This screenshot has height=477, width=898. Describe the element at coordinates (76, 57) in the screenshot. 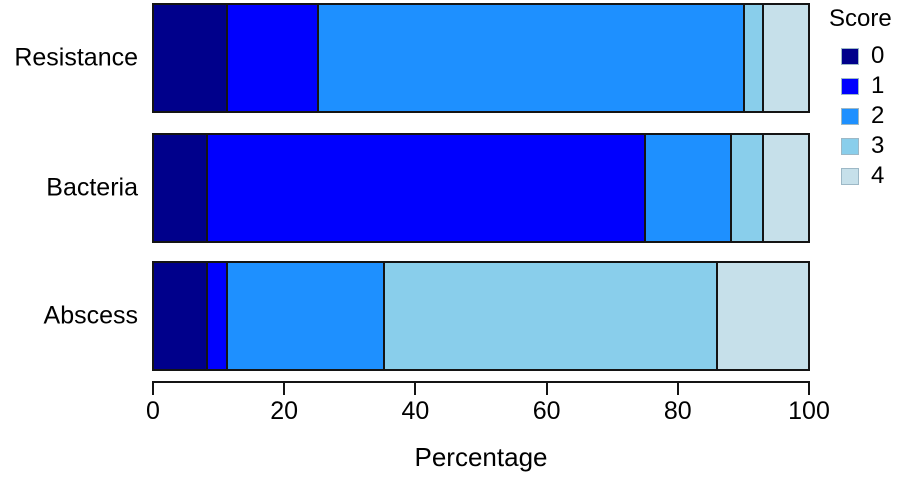

I see `category-label-resistance: Resistance` at that location.